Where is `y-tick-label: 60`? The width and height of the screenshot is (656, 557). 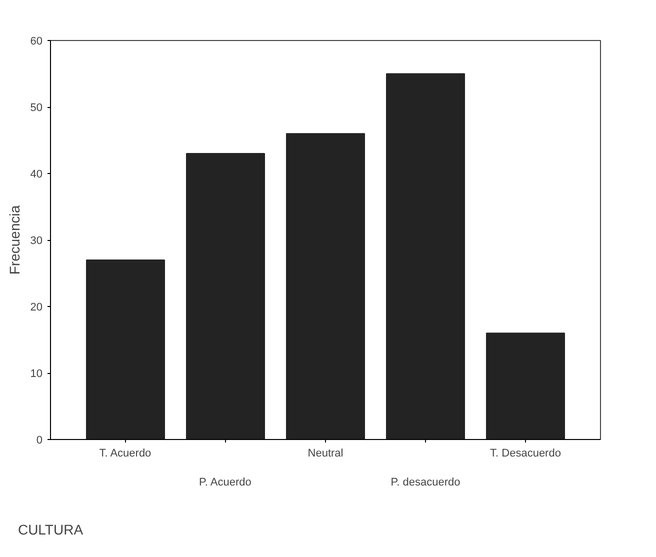 y-tick-label: 60 is located at coordinates (36, 42).